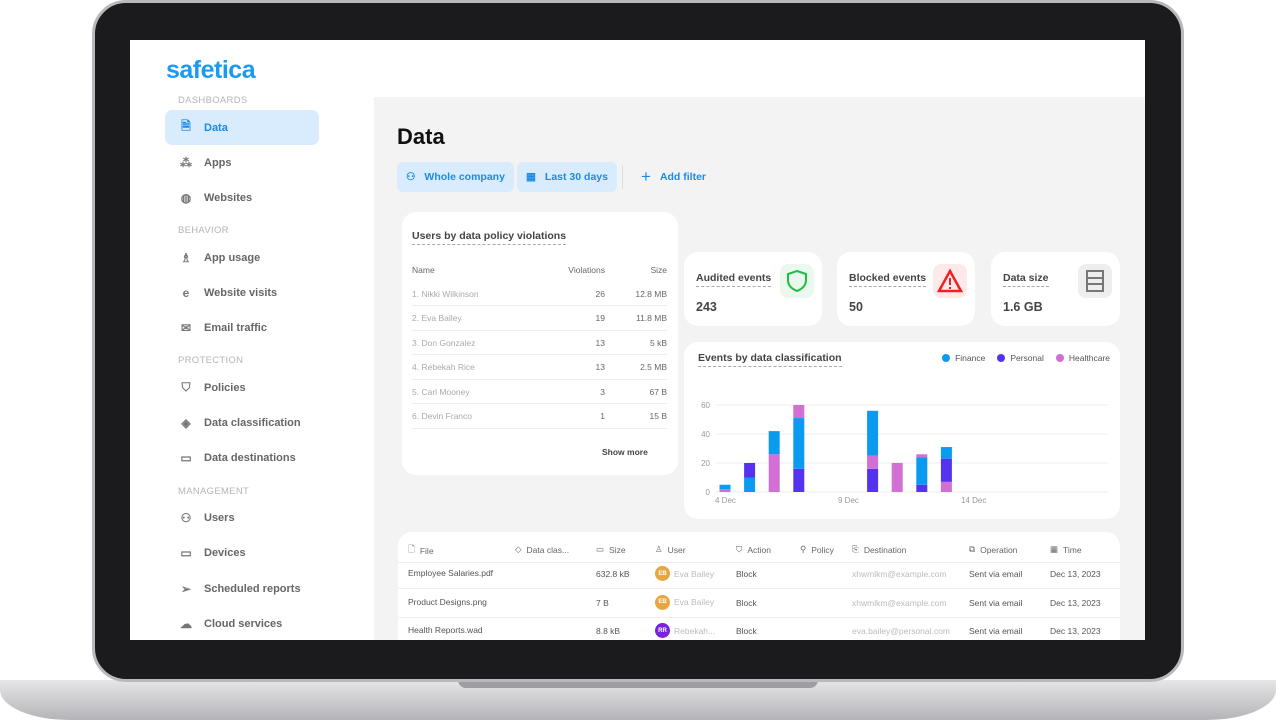  What do you see at coordinates (608, 631) in the screenshot?
I see `file-size: 8.8 kB` at bounding box center [608, 631].